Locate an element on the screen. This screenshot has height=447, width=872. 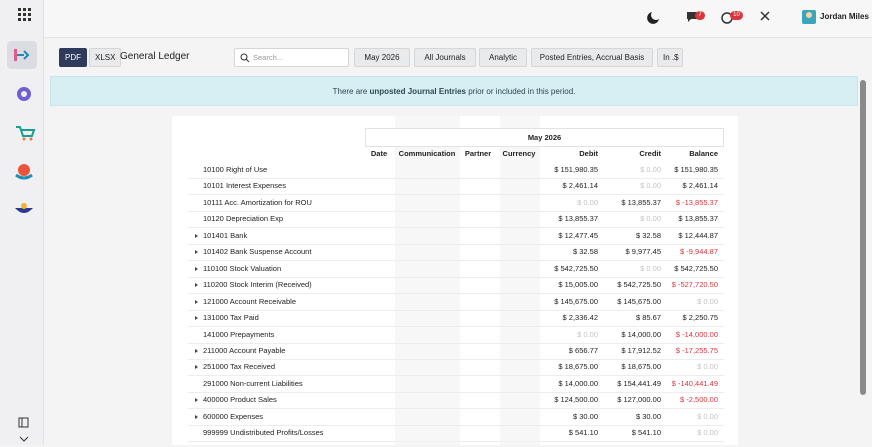
column-header: Communication is located at coordinates (427, 153).